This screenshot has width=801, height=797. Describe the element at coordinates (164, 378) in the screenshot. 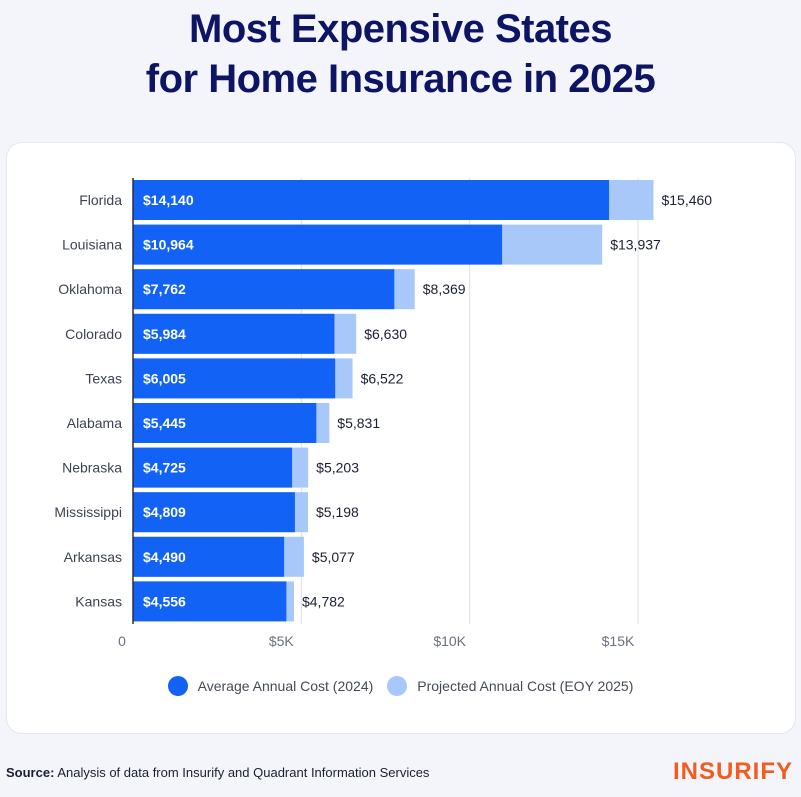

I see `data-label-average: $6,005` at that location.